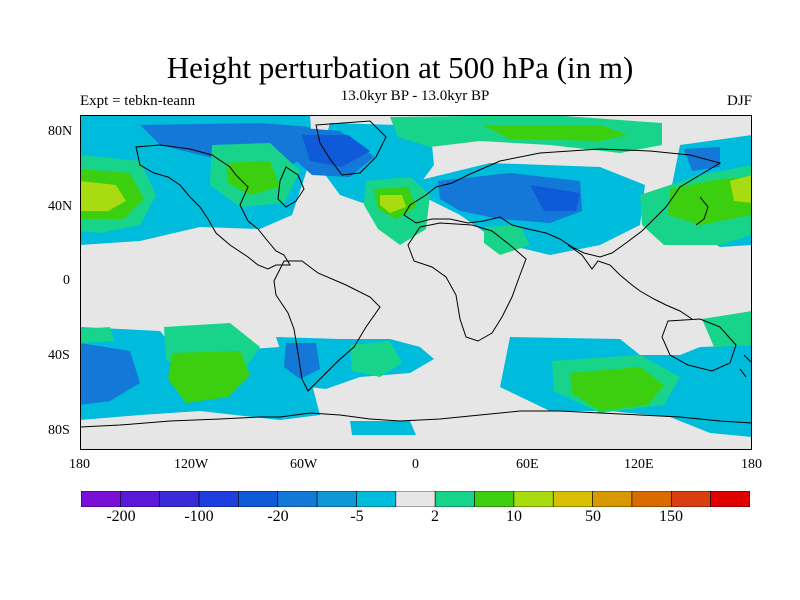  What do you see at coordinates (103, 196) in the screenshot?
I see `contour-npacific-yellow` at bounding box center [103, 196].